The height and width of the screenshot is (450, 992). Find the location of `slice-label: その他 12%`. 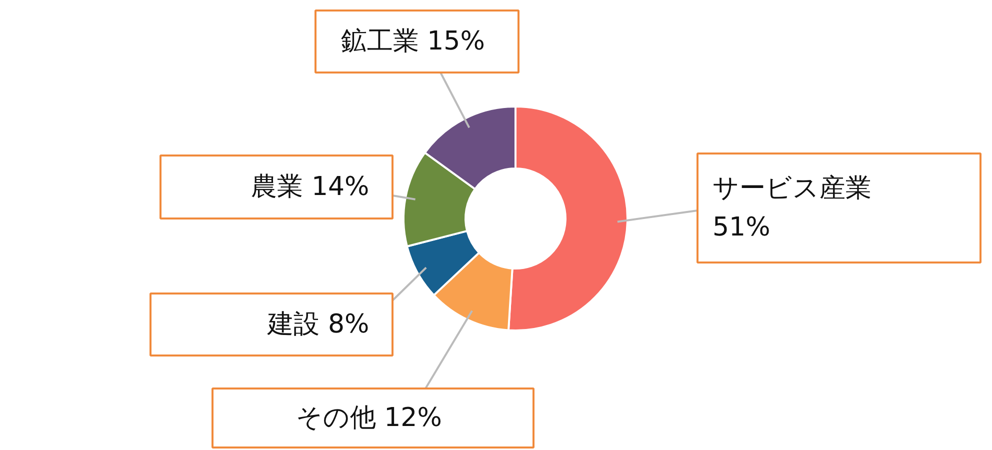

slice-label: その他 12% is located at coordinates (369, 418).